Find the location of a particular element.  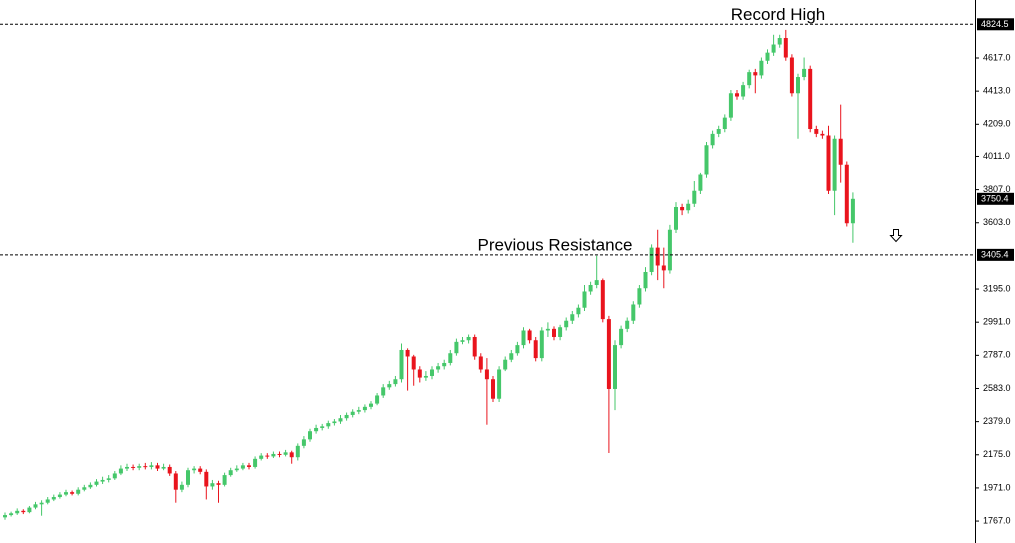

y-tick-label: 2991.0 is located at coordinates (997, 322).